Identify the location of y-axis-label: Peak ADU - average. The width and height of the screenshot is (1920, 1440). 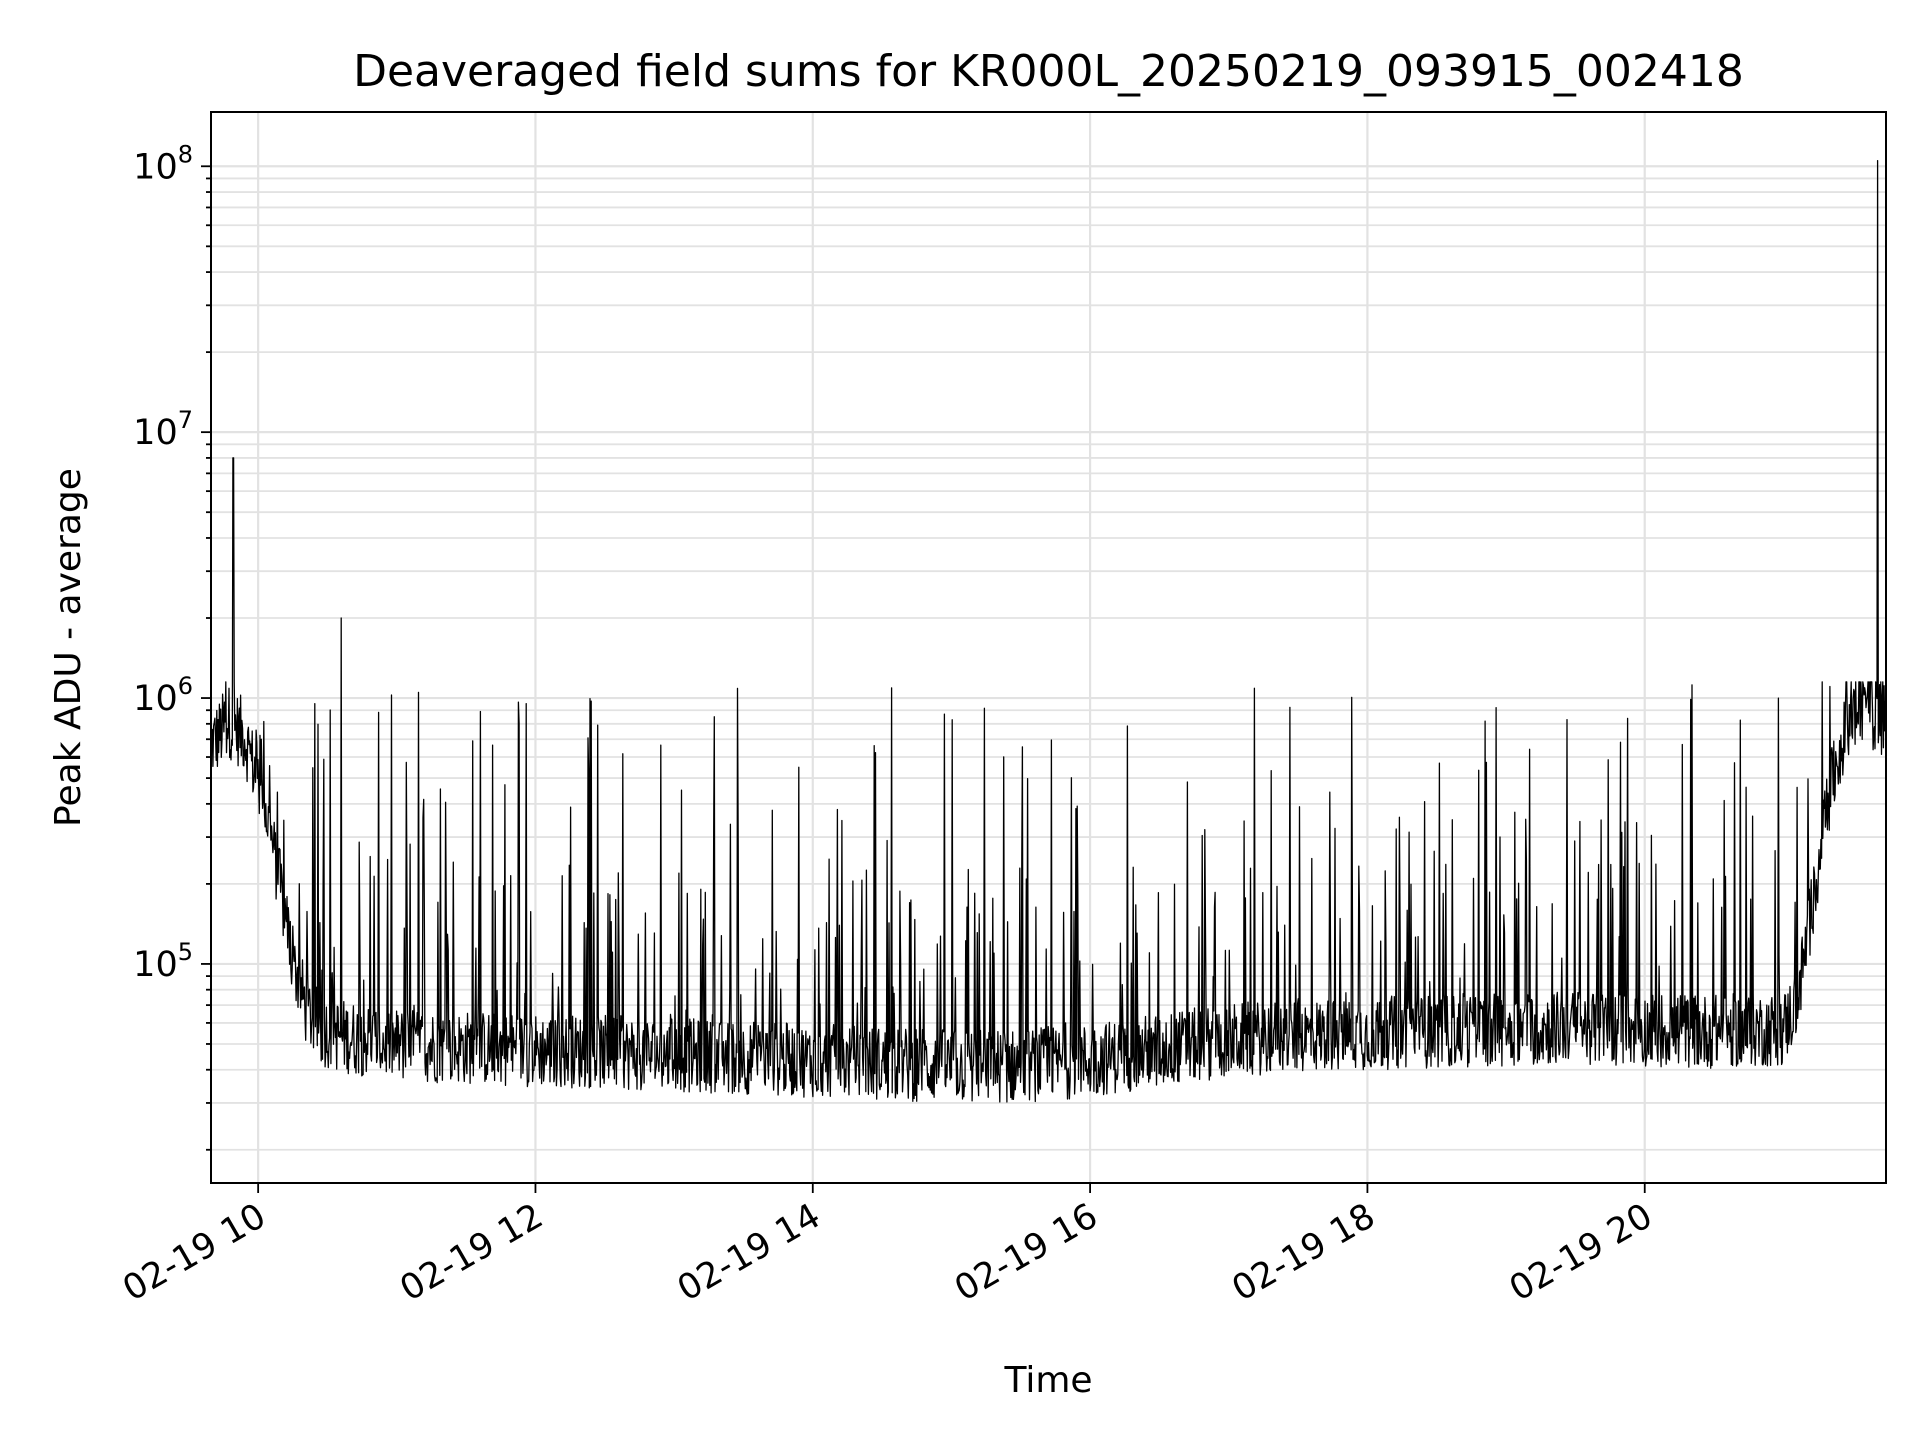
(68, 647).